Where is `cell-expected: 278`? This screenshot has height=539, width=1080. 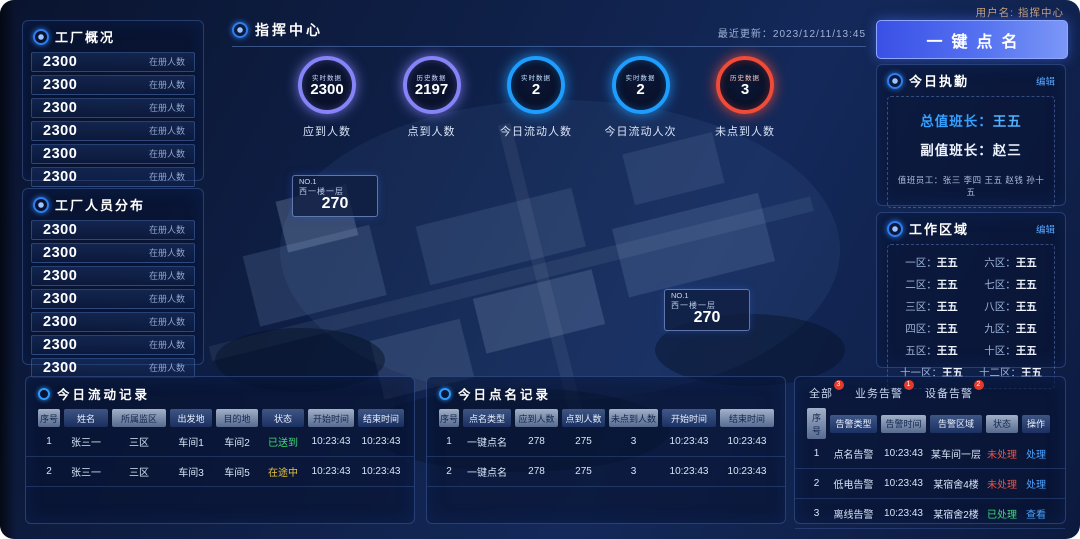
cell-expected: 278 is located at coordinates (536, 441).